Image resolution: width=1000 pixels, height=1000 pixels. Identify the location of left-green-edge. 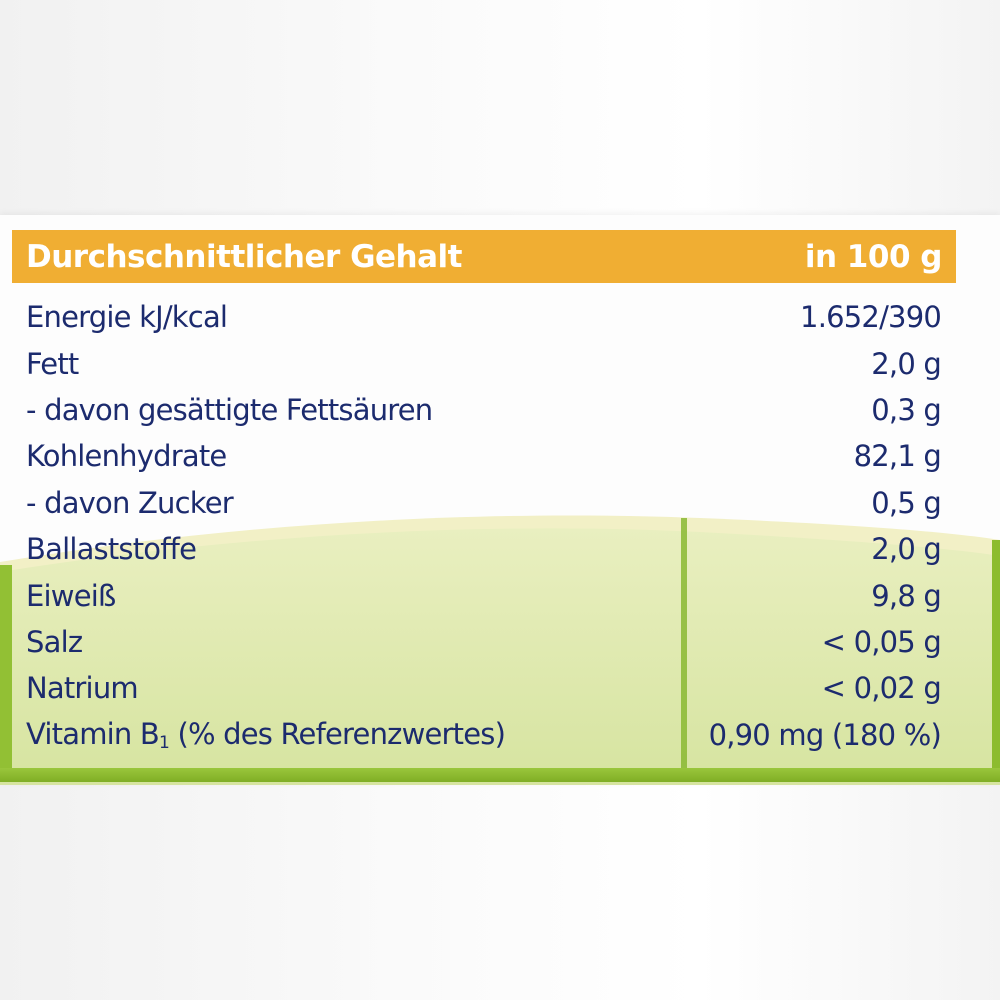
(6, 667).